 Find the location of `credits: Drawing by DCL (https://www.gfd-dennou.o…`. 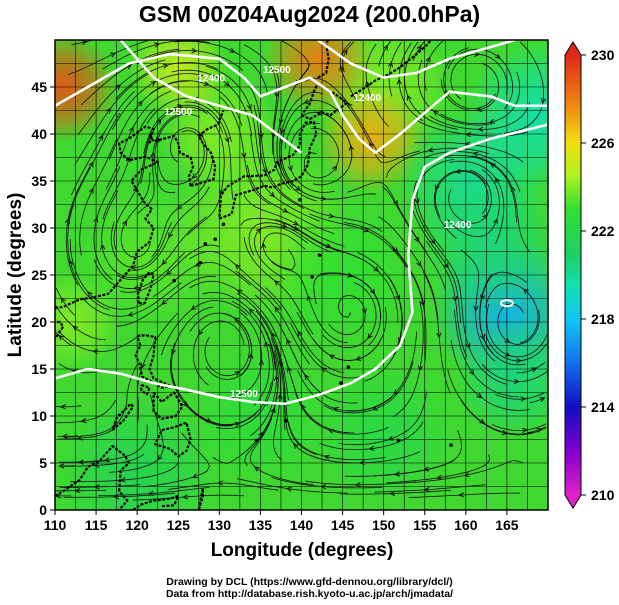

credits: Drawing by DCL (https://www.gfd-dennou.o… is located at coordinates (309, 588).